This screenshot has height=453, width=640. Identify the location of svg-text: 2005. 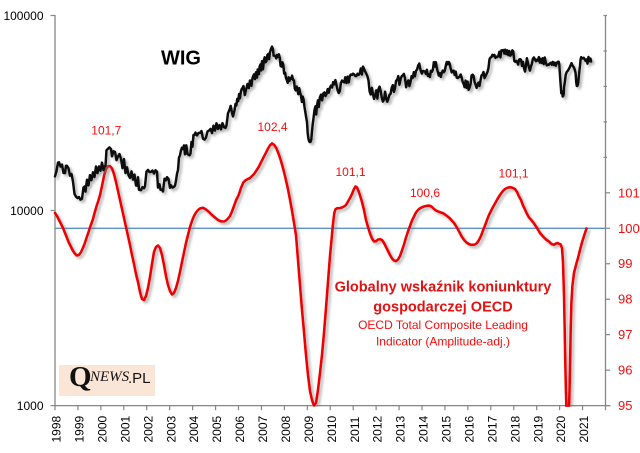
(217, 428).